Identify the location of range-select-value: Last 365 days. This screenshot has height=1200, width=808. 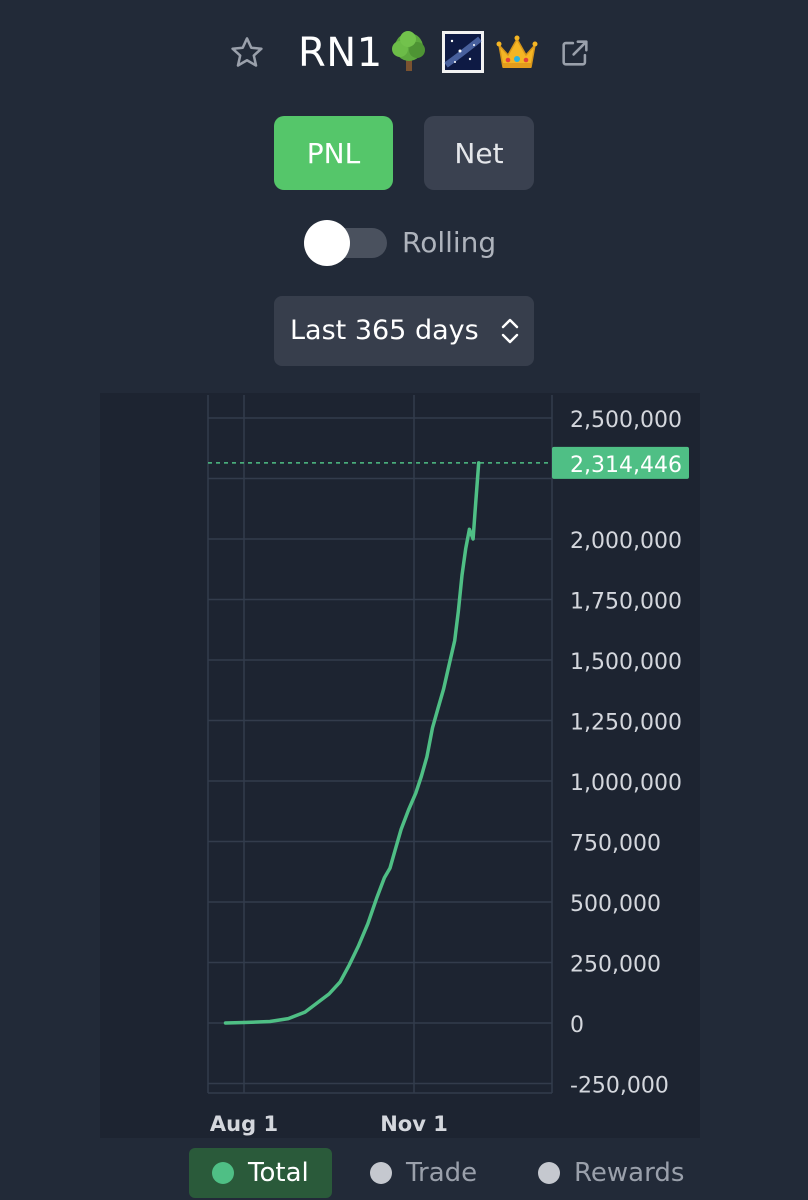
(384, 330).